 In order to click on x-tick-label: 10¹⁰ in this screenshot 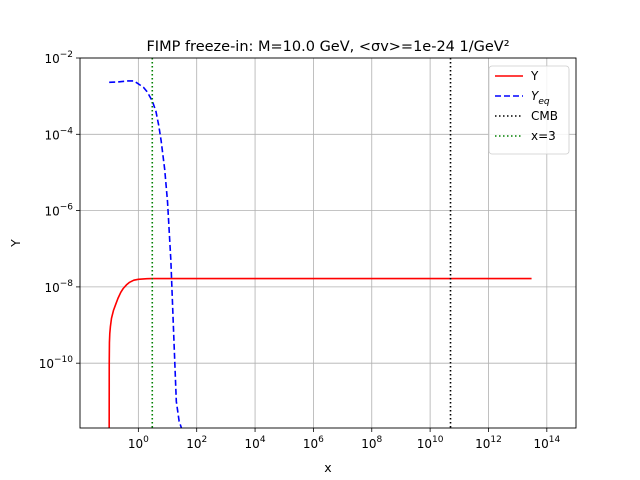, I will do `click(430, 443)`.